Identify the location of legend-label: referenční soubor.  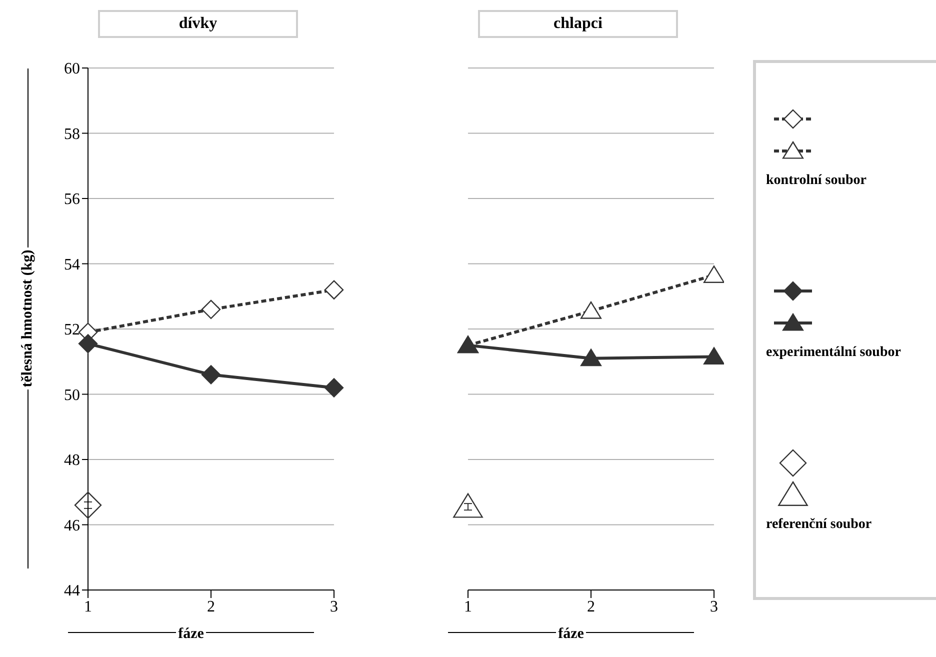
(819, 525).